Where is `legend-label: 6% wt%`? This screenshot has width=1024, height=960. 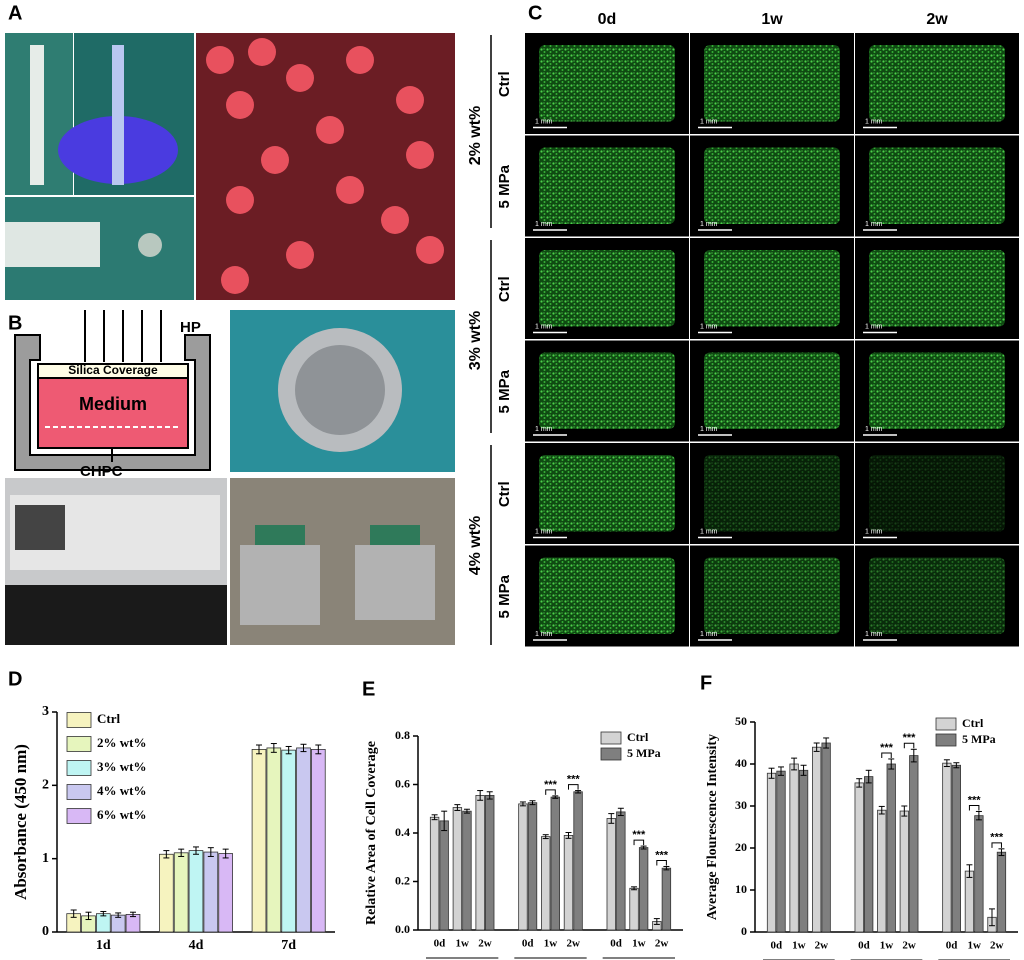 legend-label: 6% wt% is located at coordinates (121, 814).